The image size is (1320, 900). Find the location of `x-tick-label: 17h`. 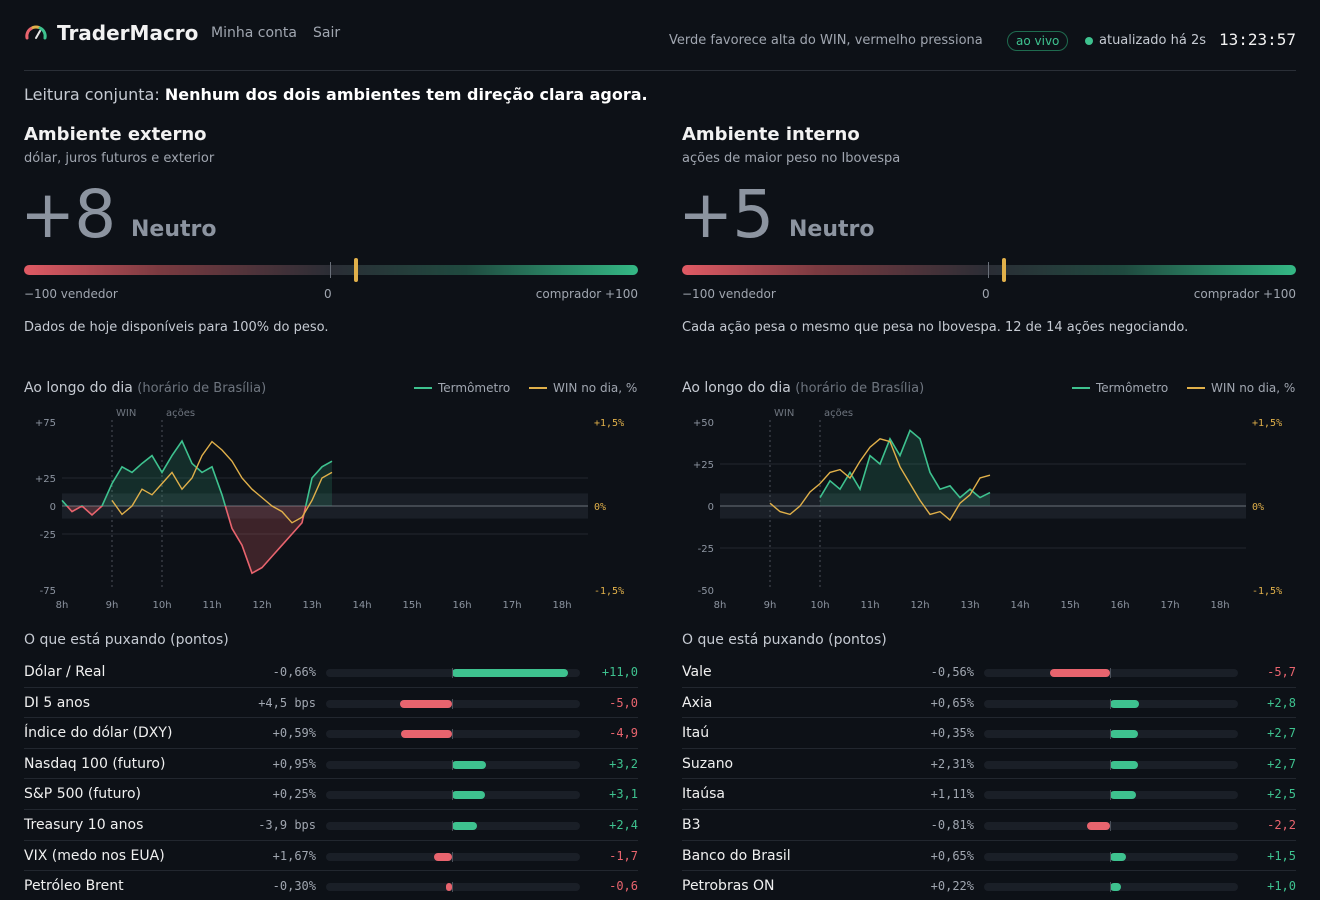

x-tick-label: 17h is located at coordinates (1169, 605).